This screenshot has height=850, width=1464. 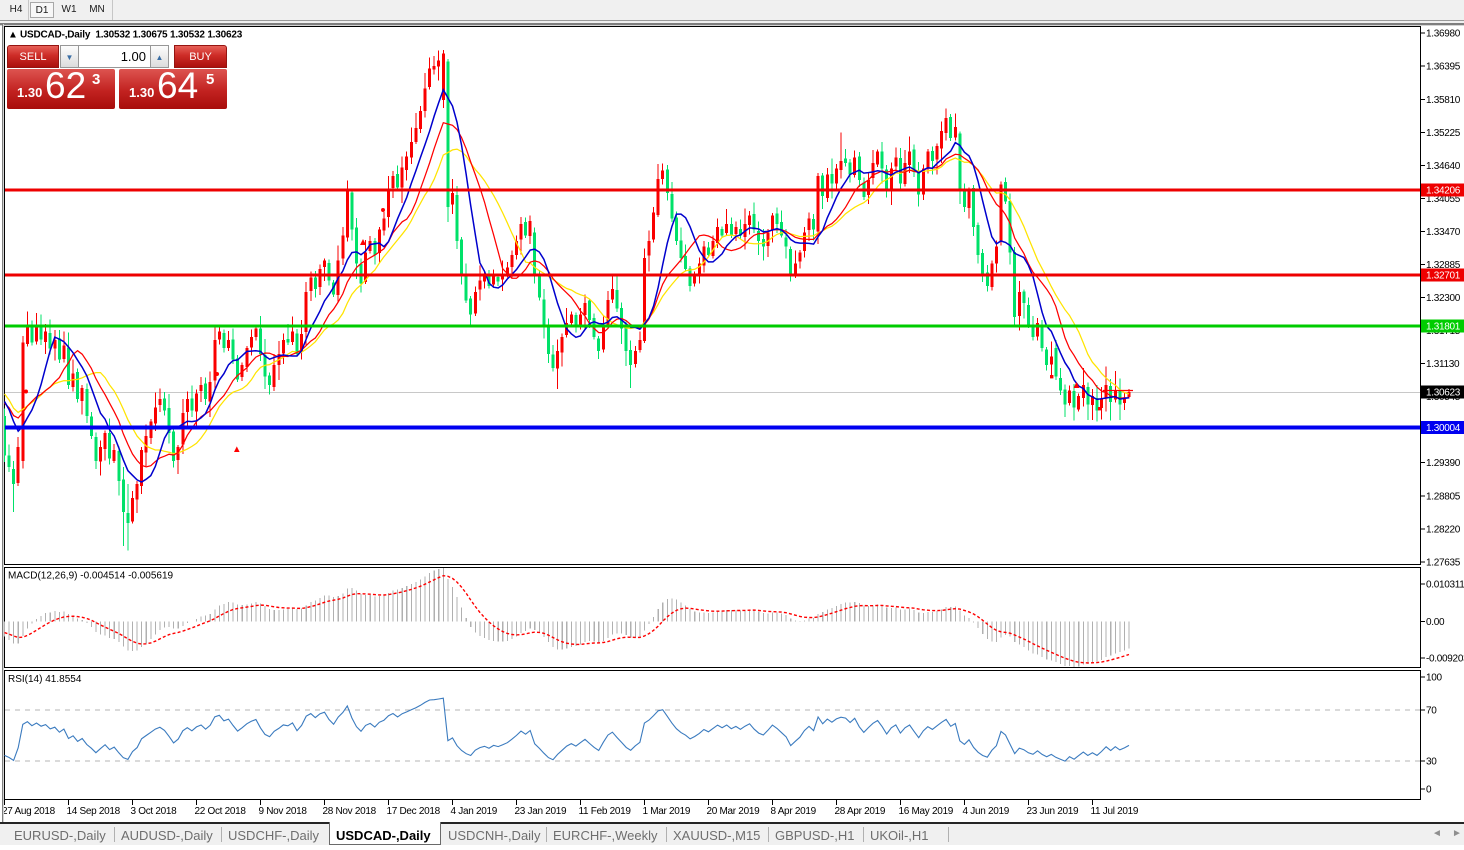 I want to click on svg-text: 1.35225, so click(x=1443, y=133).